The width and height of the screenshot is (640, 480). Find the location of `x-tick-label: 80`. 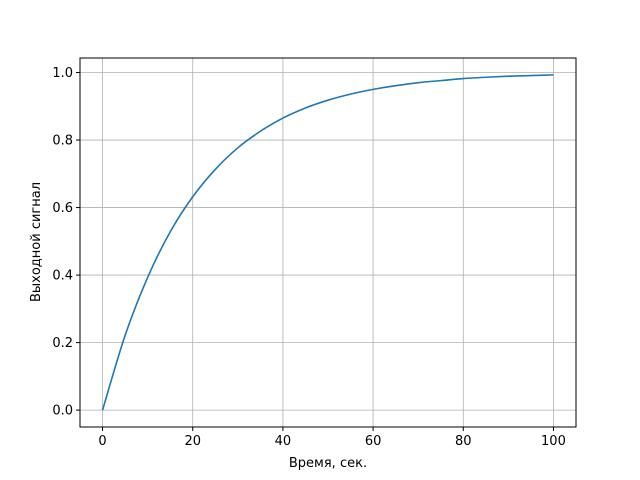

x-tick-label: 80 is located at coordinates (463, 441).